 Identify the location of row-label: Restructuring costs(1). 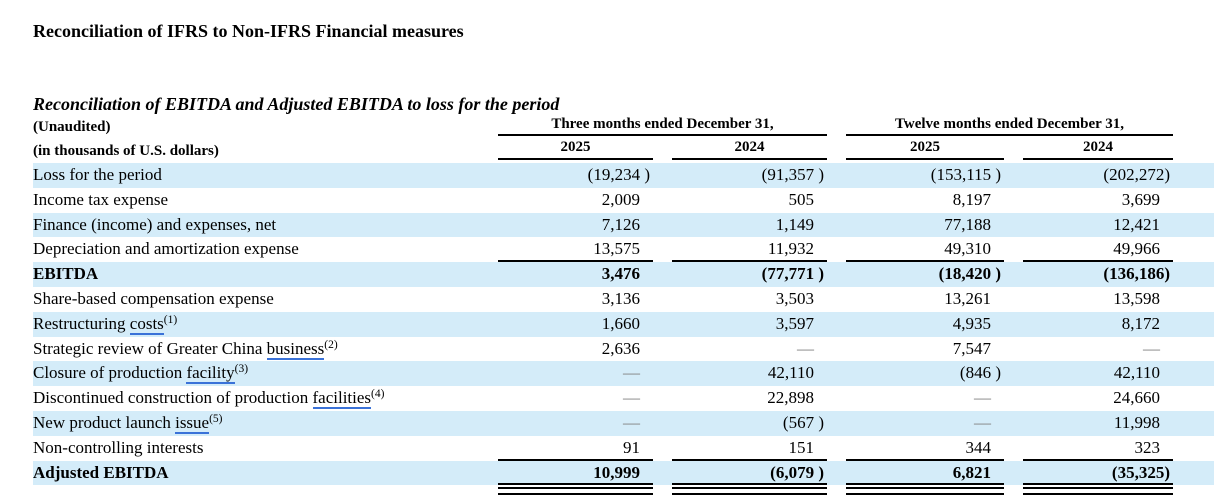
(256, 324).